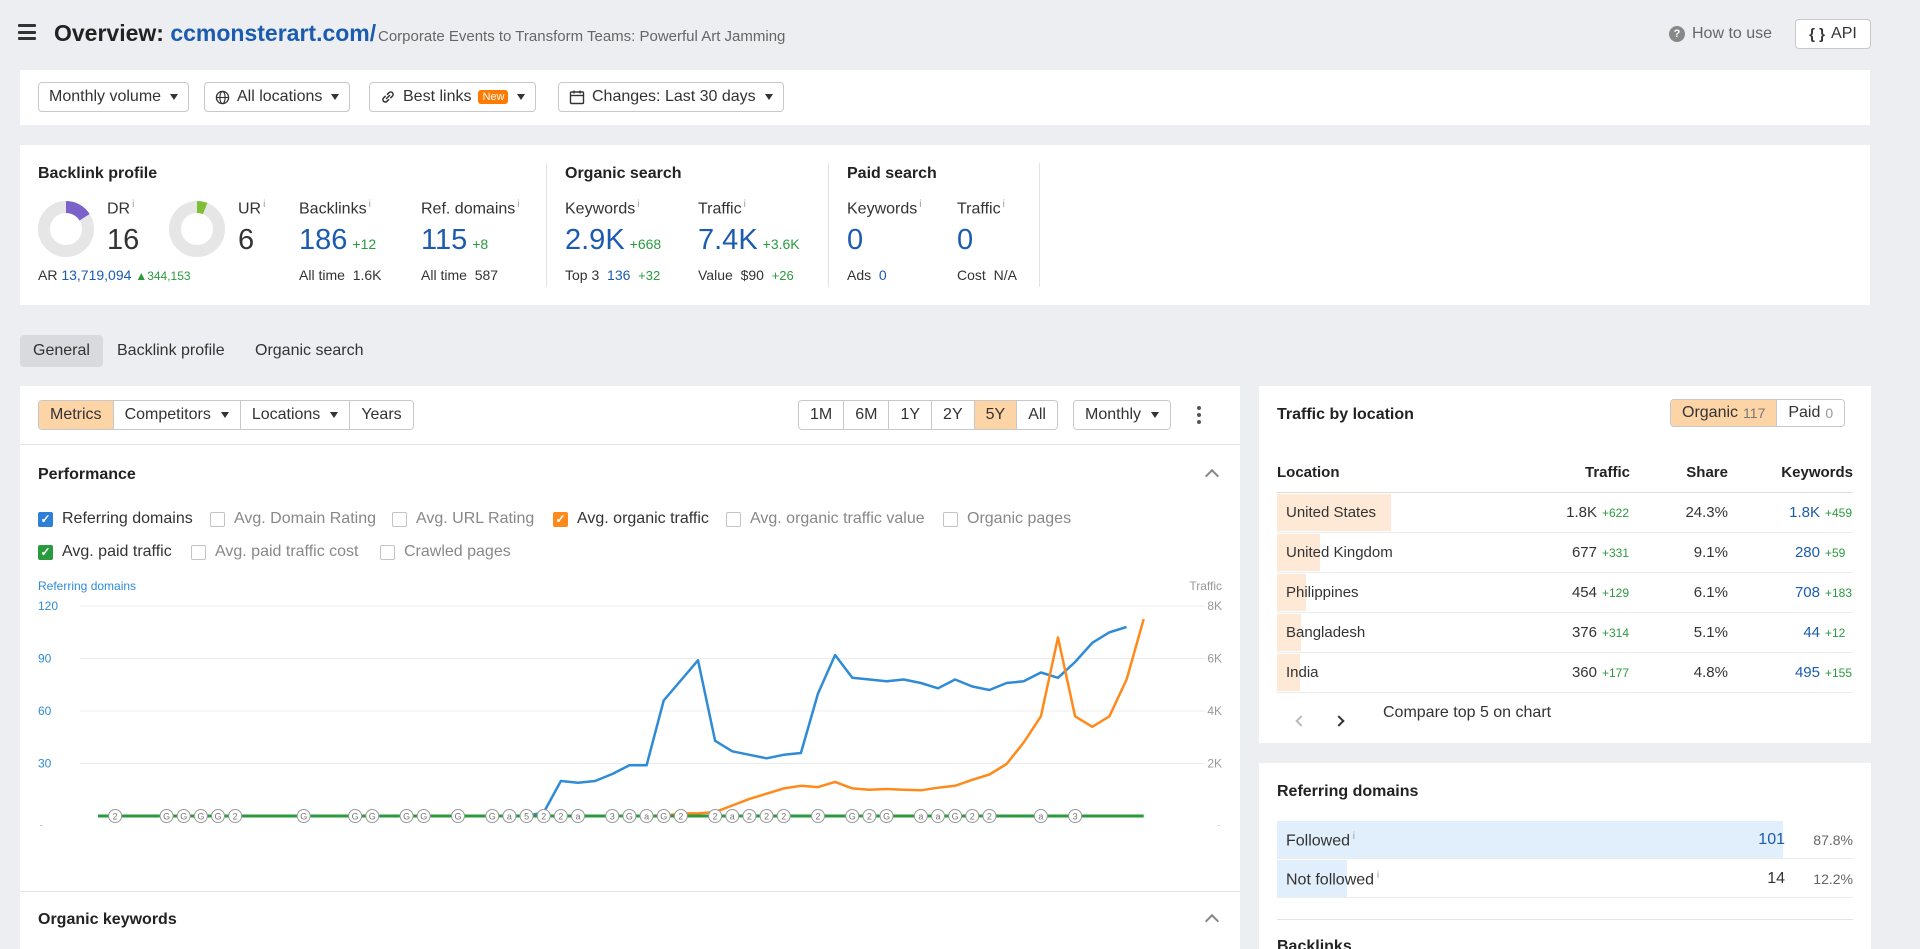 The image size is (1920, 949). I want to click on check-avg-url-rating: Avg. URL Rating, so click(463, 519).